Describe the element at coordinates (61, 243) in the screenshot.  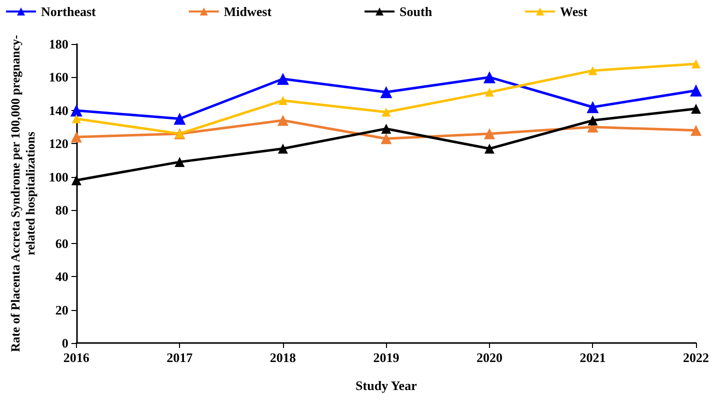
I see `y-tick-label: 60` at that location.